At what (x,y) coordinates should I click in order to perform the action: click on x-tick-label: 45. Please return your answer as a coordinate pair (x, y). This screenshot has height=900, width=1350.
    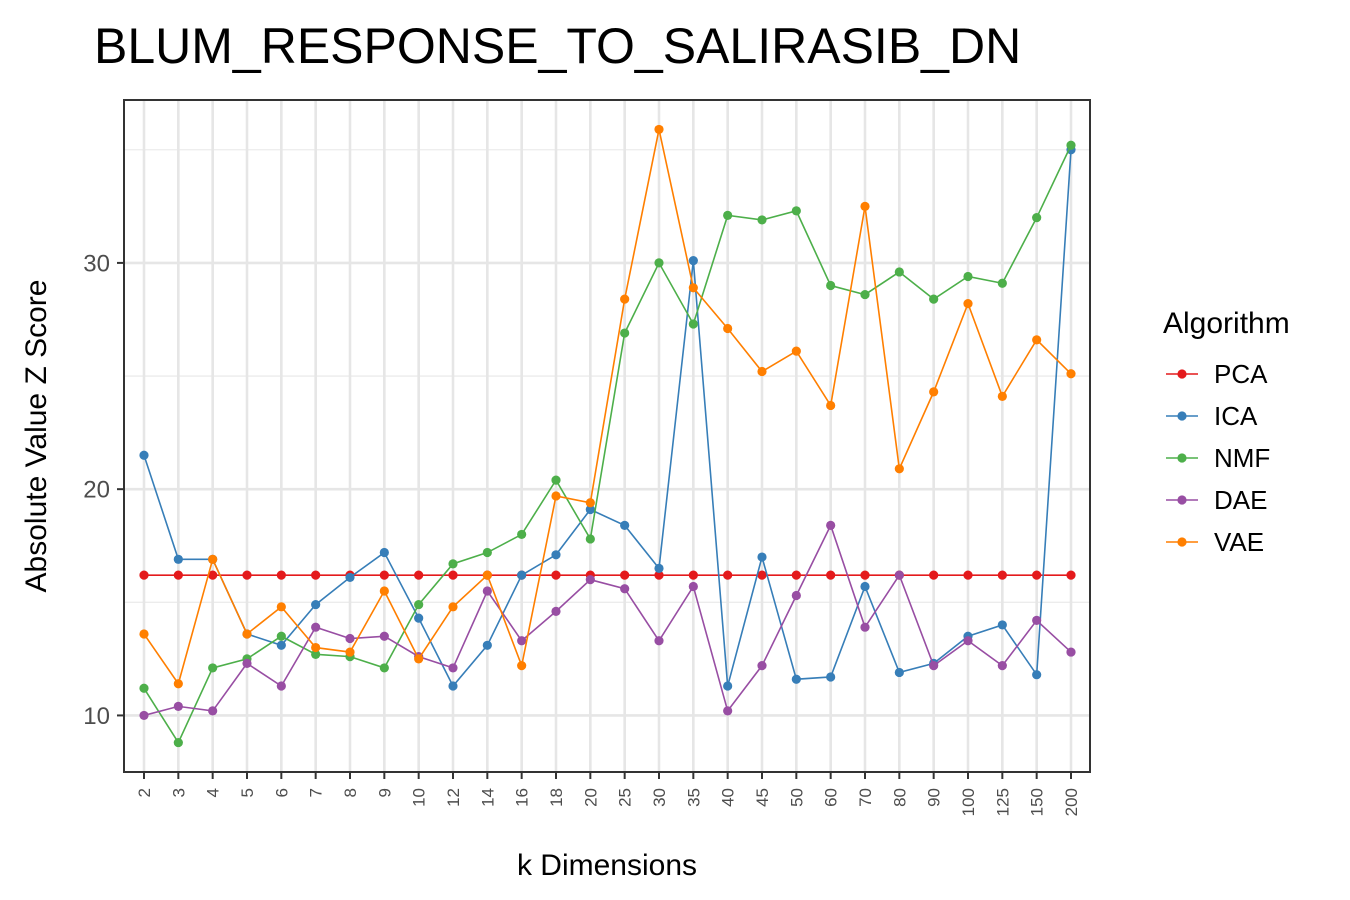
    Looking at the image, I should click on (762, 797).